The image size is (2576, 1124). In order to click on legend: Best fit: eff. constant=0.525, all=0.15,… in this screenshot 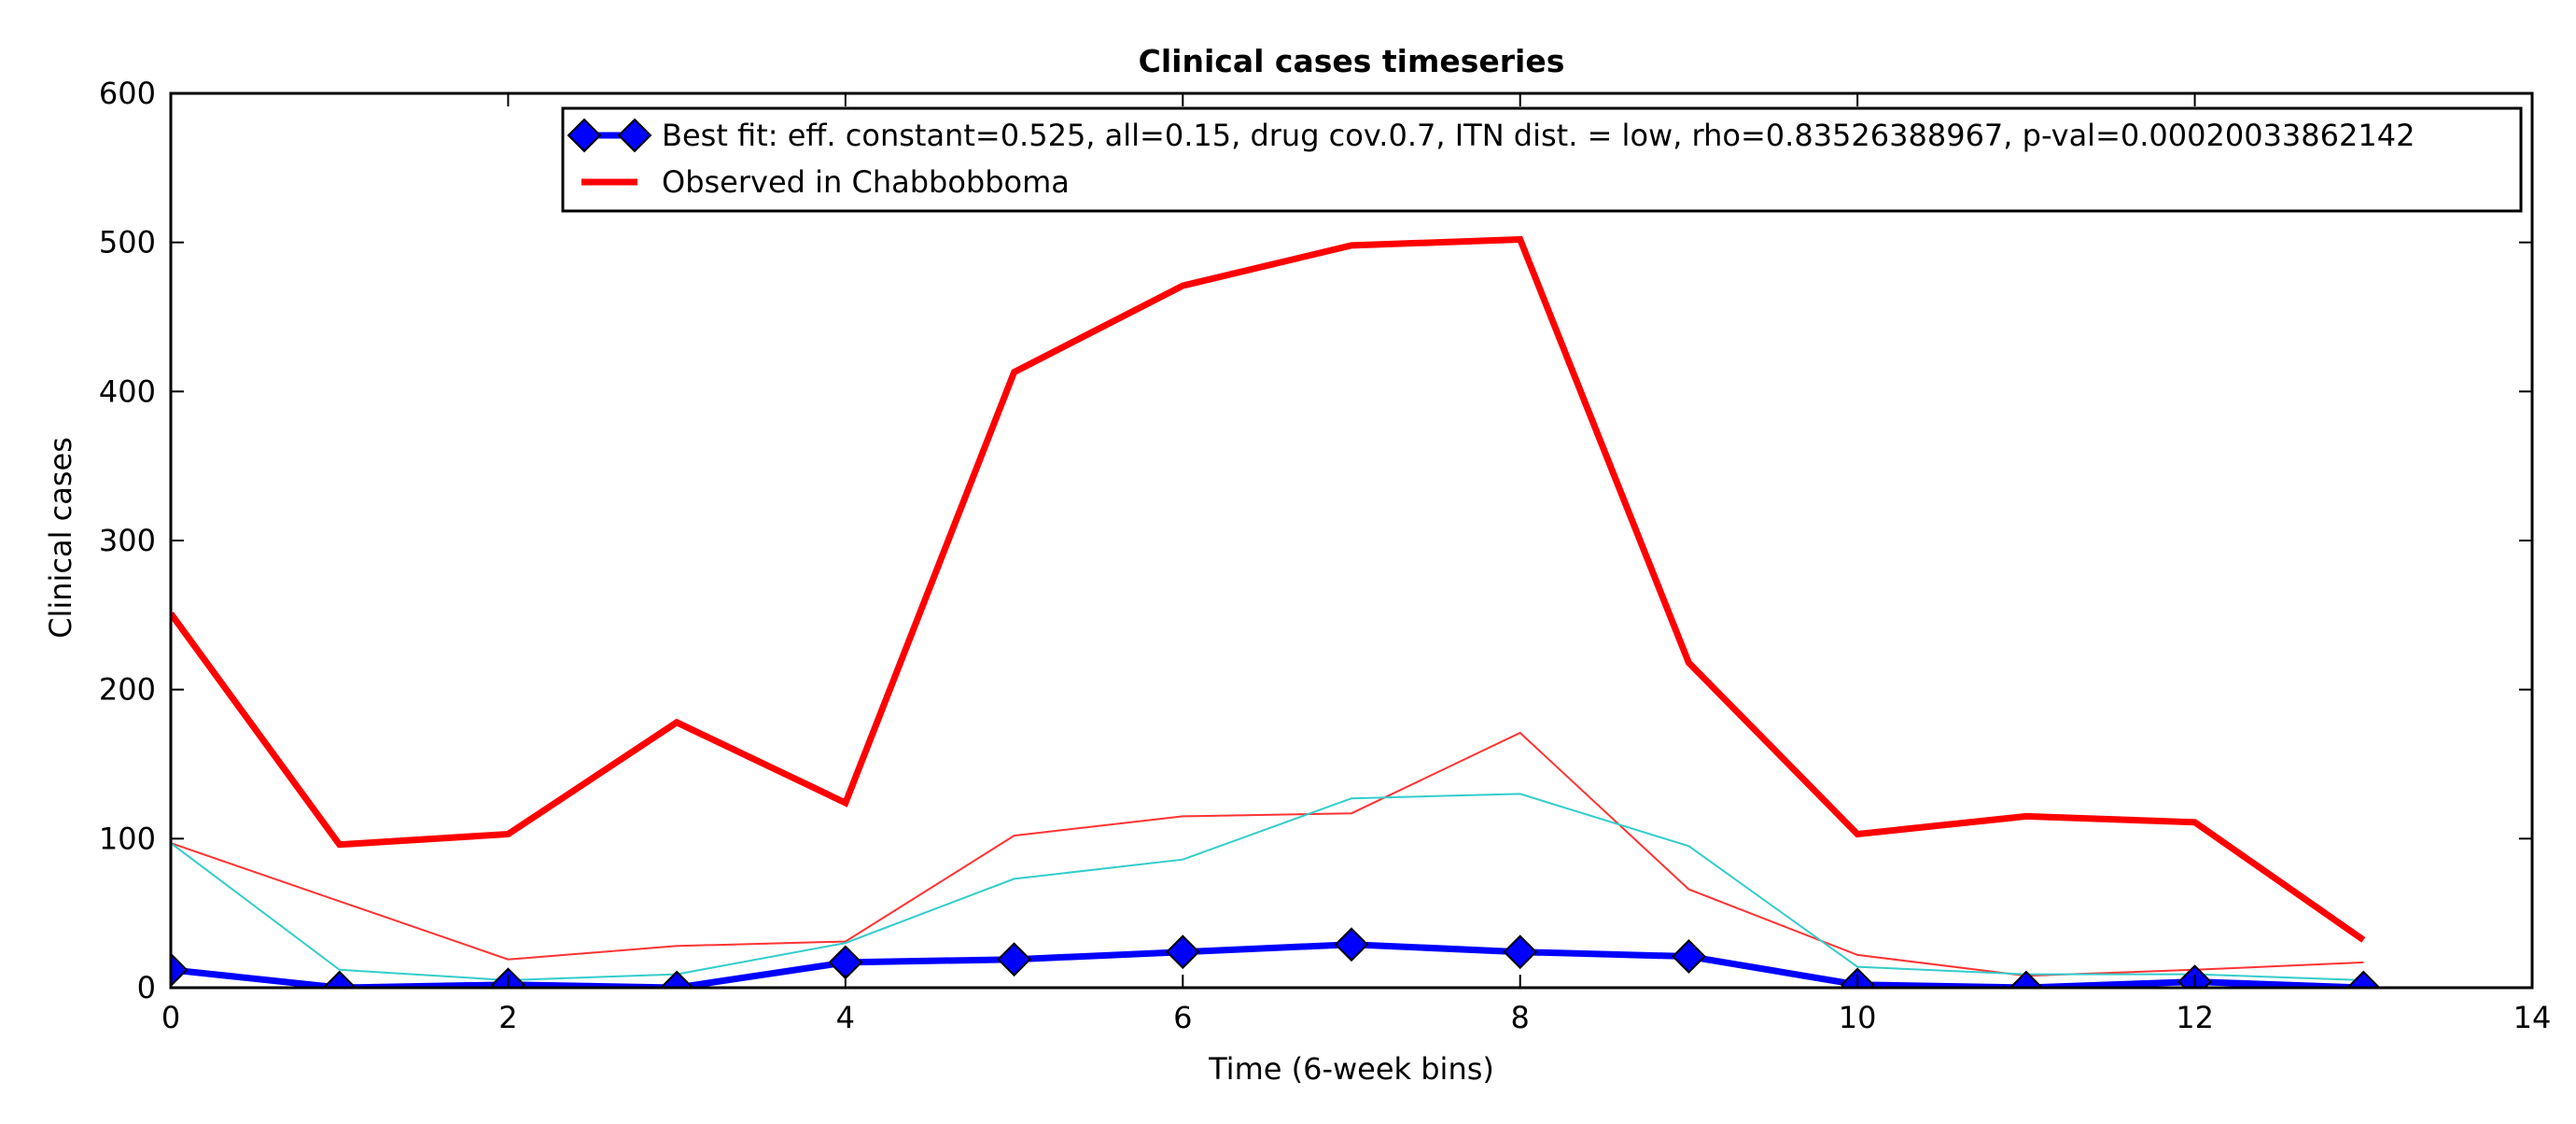, I will do `click(1542, 159)`.